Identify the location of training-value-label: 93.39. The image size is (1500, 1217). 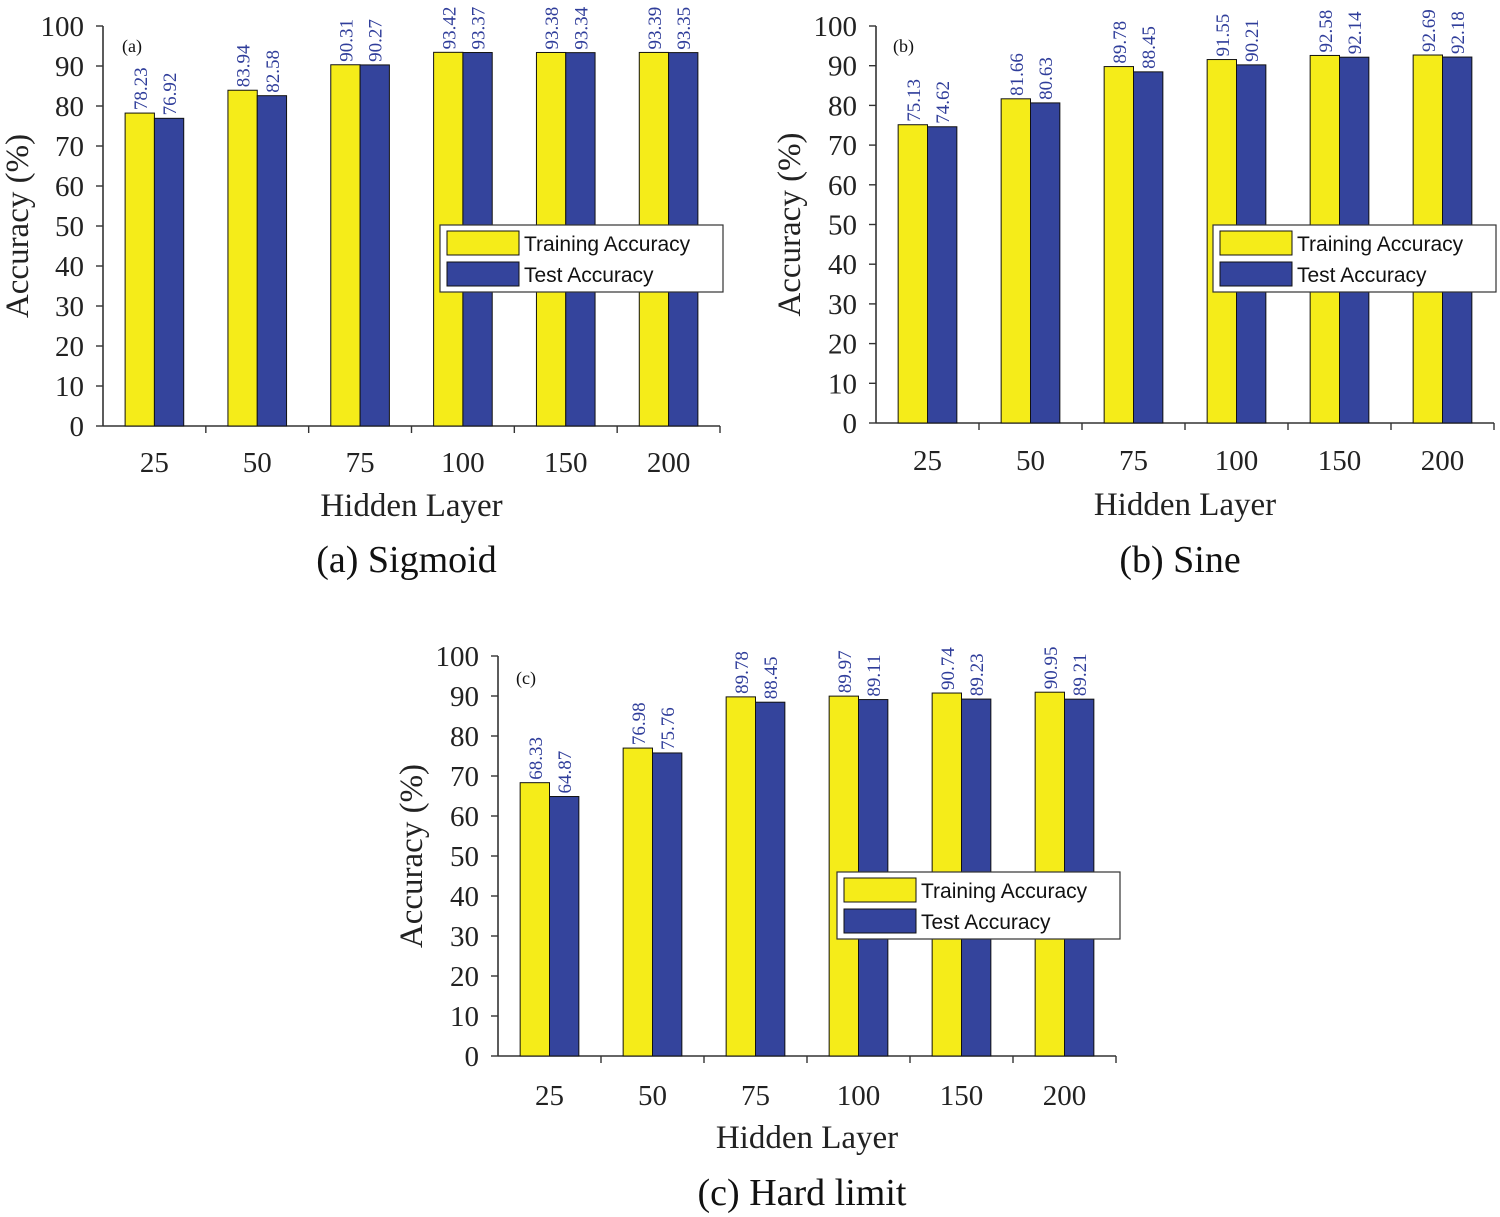
(655, 28).